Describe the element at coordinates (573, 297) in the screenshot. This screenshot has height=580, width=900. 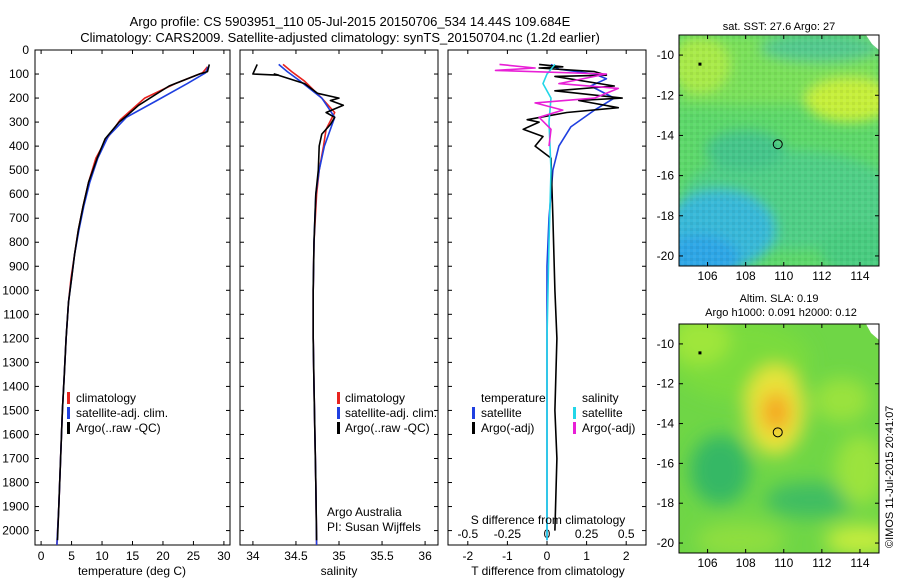
I see `series-line-temperature-argo-adj-` at that location.